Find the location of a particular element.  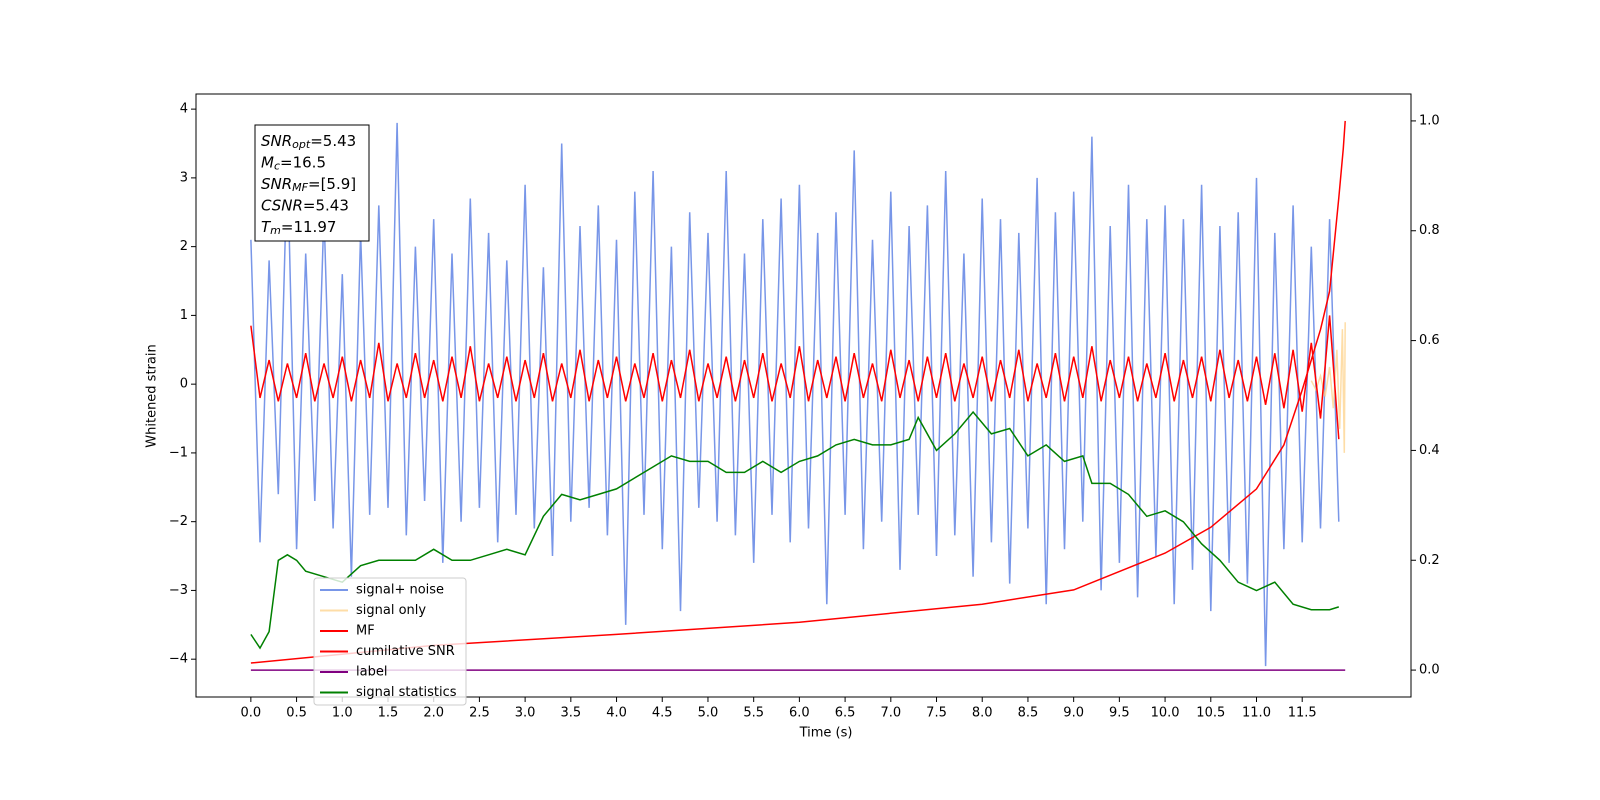

x-tick-label: 1.0 is located at coordinates (342, 713).